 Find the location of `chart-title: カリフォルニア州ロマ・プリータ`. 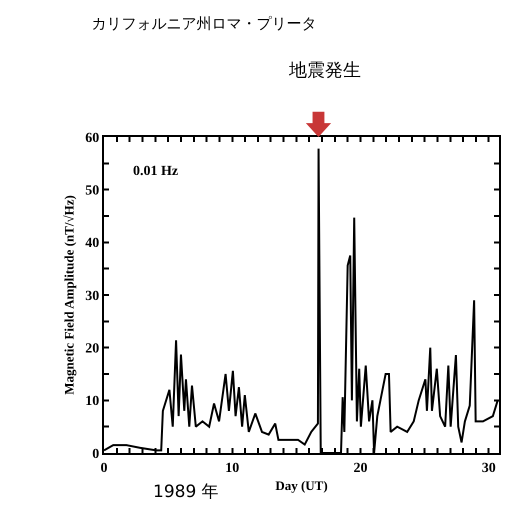

chart-title: カリフォルニア州ロマ・プリータ is located at coordinates (203, 23).